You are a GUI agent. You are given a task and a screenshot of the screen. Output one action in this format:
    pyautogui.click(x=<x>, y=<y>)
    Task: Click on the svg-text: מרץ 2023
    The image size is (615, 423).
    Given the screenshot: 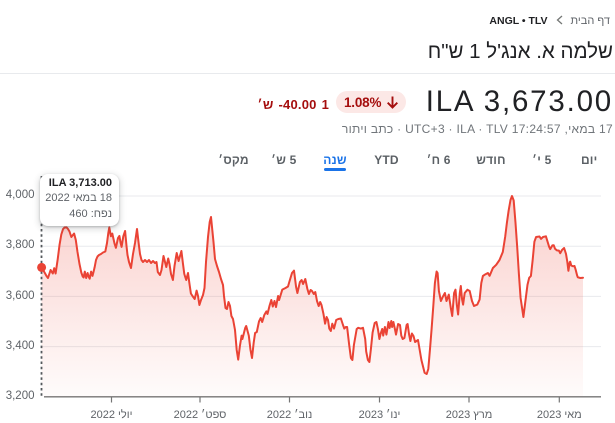 What is the action you would take?
    pyautogui.click(x=469, y=415)
    